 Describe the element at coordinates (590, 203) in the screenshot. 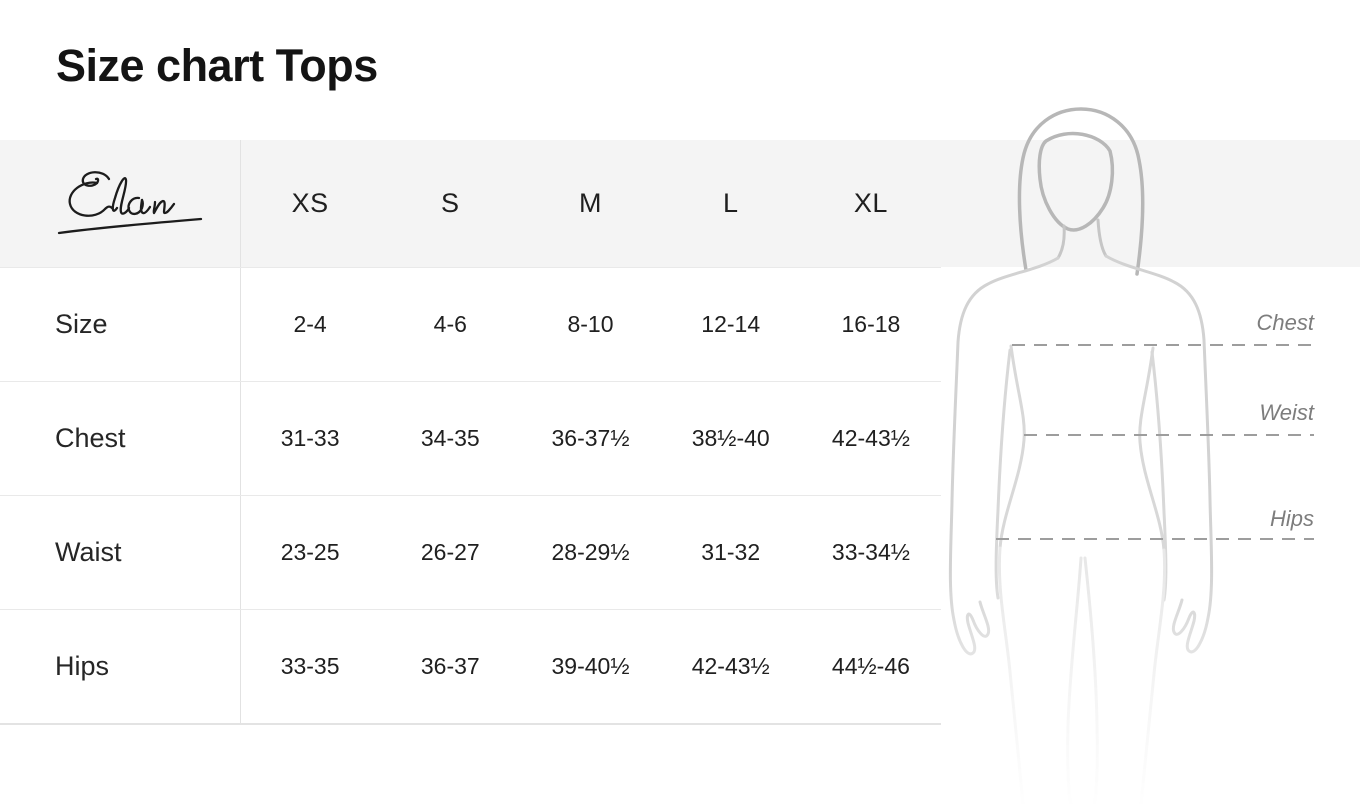

I see `column-header-m: M` at that location.